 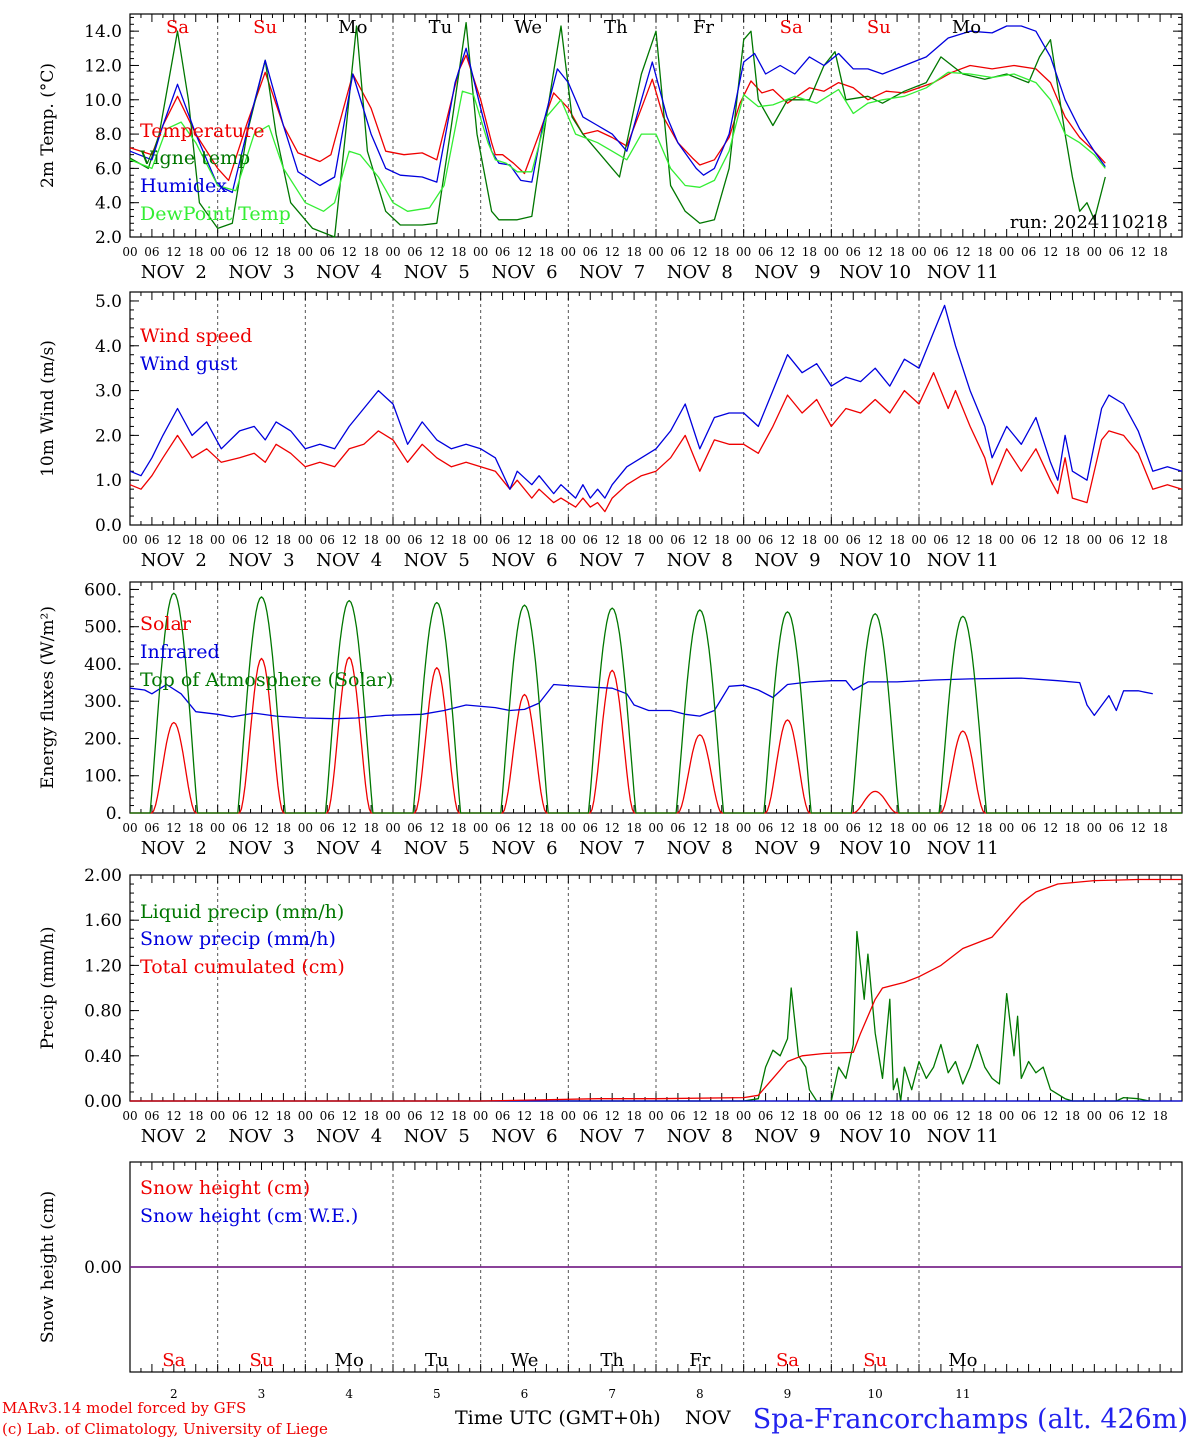 I want to click on y-tick-label: 8.0, so click(x=108, y=135).